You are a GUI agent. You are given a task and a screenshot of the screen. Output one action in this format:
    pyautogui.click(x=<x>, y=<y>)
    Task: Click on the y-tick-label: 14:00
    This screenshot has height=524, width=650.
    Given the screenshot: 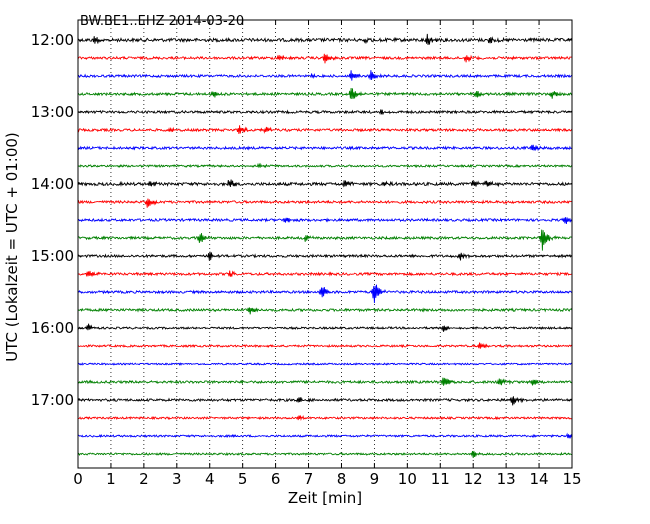 What is the action you would take?
    pyautogui.click(x=52, y=184)
    